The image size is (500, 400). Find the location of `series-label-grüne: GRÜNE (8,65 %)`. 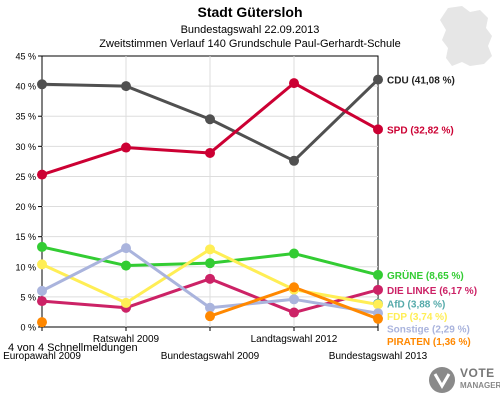

series-label-grüne: GRÜNE (8,65 %) is located at coordinates (425, 275).